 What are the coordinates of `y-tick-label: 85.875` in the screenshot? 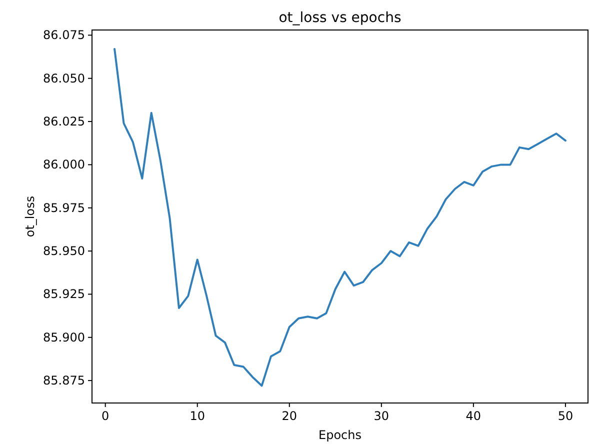 It's located at (64, 381).